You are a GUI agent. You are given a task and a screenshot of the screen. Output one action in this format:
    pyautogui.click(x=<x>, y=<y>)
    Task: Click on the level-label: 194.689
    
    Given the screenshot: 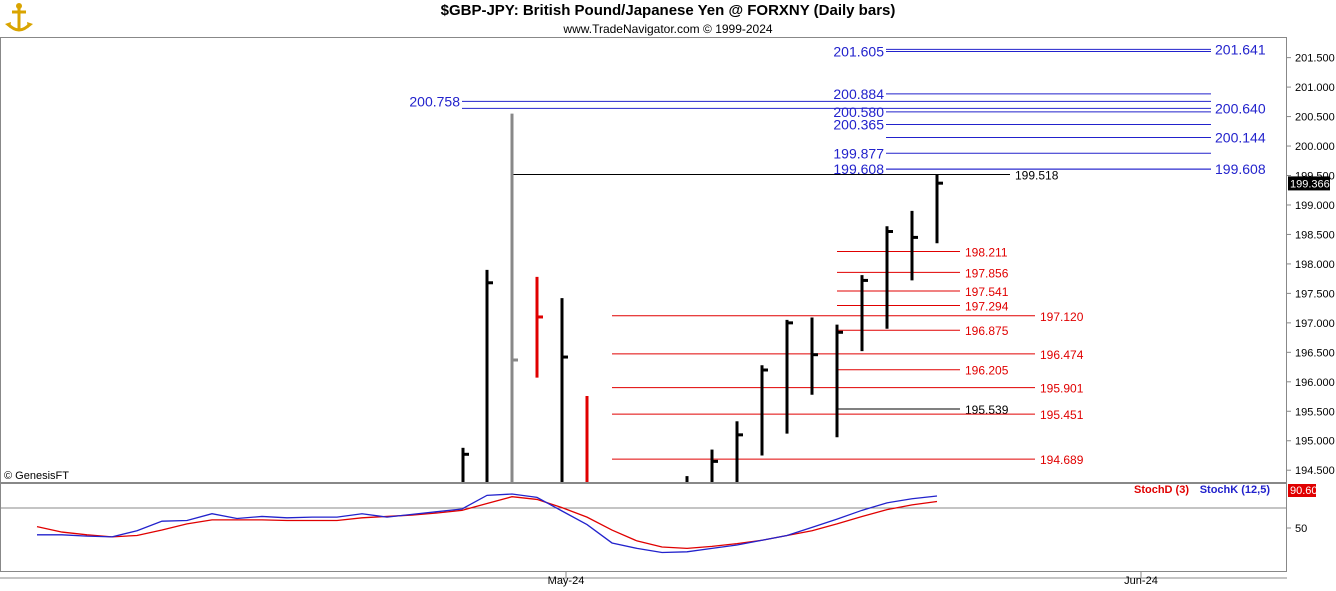 What is the action you would take?
    pyautogui.click(x=1062, y=460)
    